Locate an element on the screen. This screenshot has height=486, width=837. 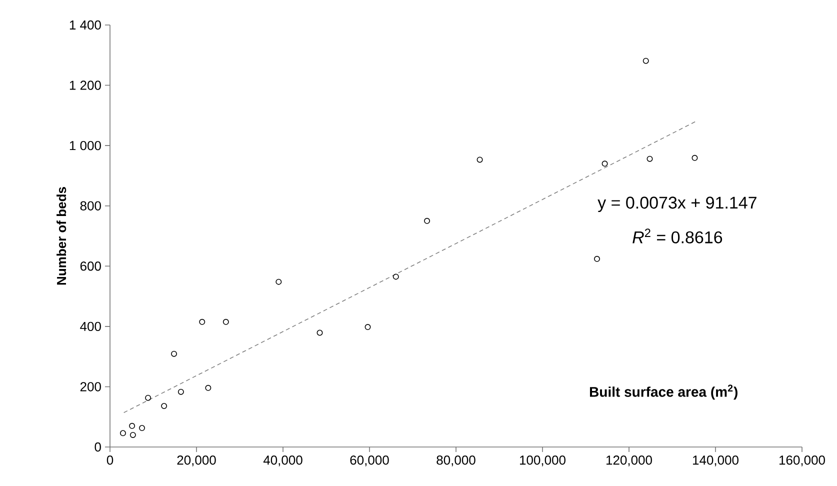
x-tick-label: 120,000 is located at coordinates (629, 461).